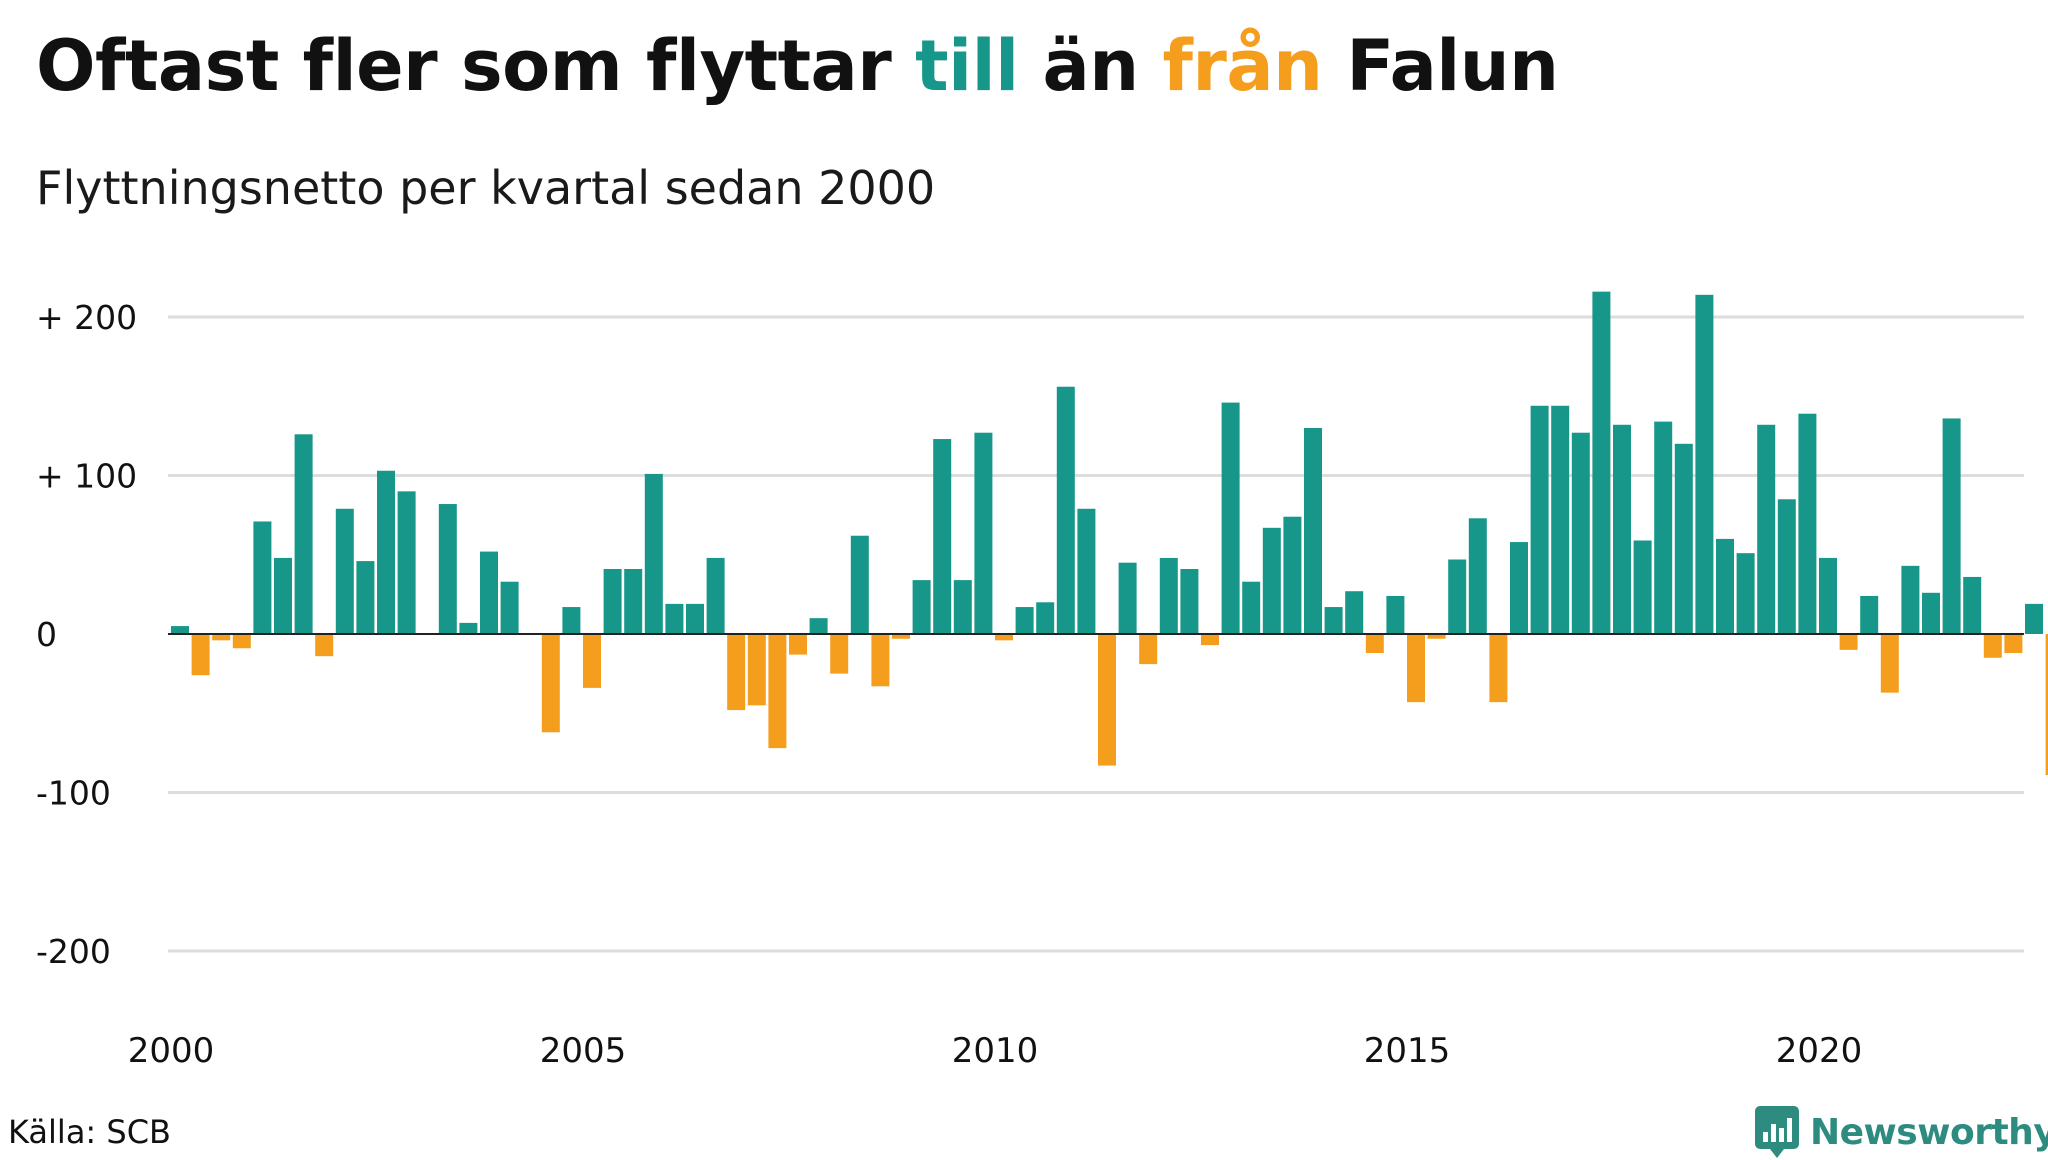  I want to click on y-tick-label: + 100, so click(86, 476).